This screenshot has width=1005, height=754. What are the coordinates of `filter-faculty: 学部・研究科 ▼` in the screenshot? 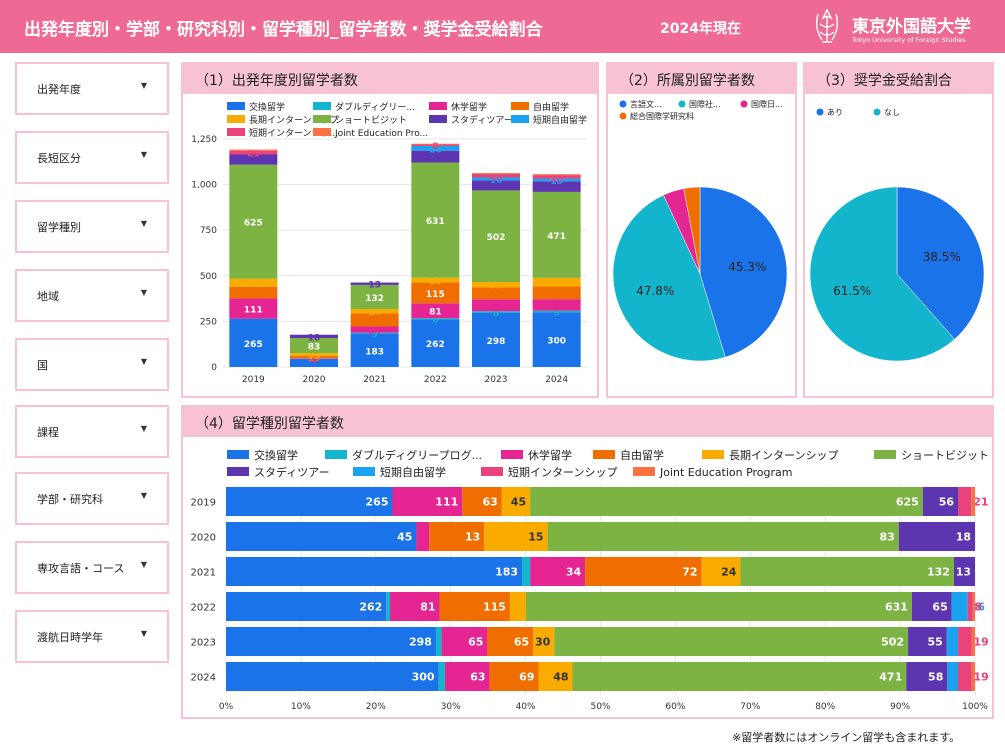 It's located at (92, 498).